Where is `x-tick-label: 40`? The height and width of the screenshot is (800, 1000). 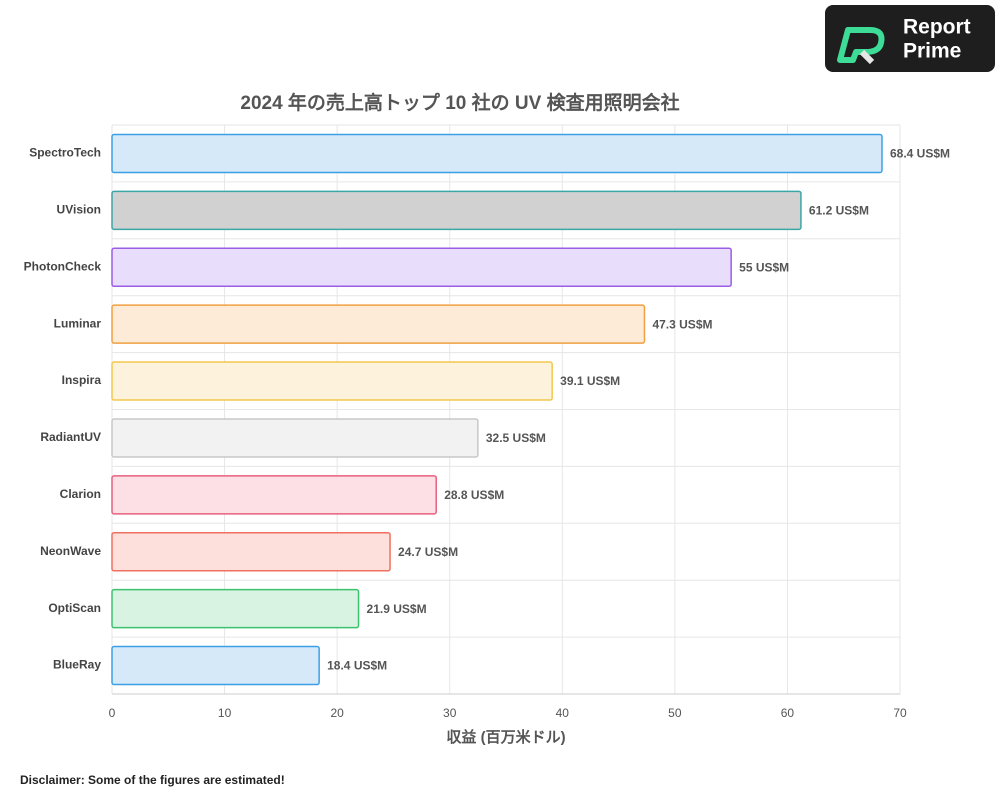 x-tick-label: 40 is located at coordinates (563, 713).